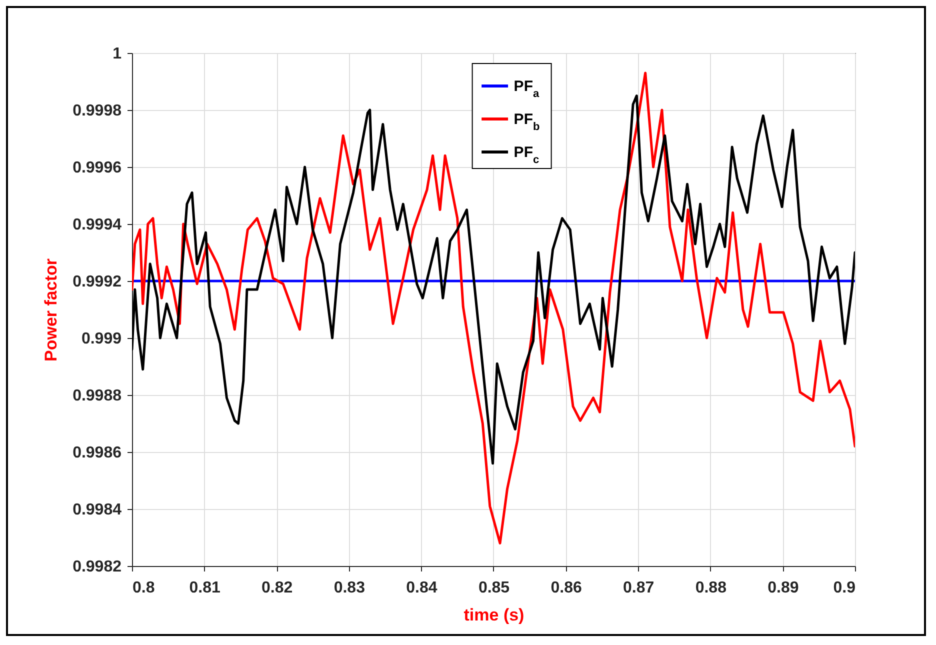 This screenshot has width=936, height=645. What do you see at coordinates (97, 168) in the screenshot?
I see `y-tick-label: 0.9996` at bounding box center [97, 168].